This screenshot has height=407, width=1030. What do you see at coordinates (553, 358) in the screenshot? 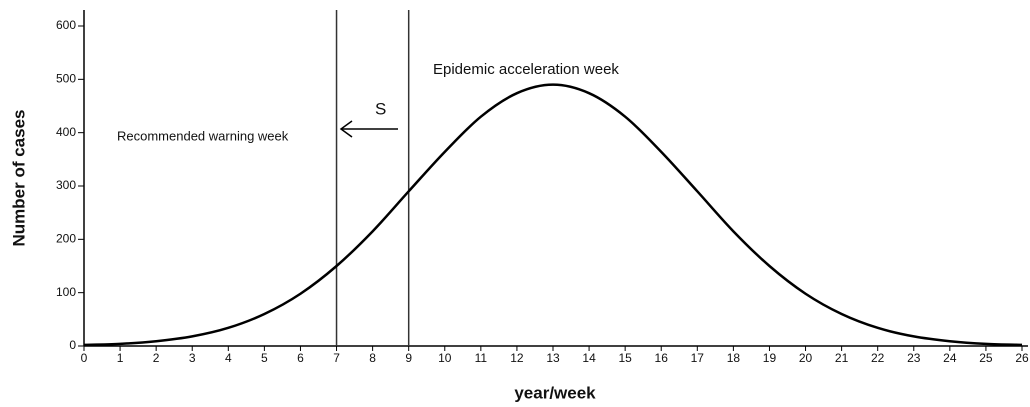
I see `x-tick-label: 13` at bounding box center [553, 358].